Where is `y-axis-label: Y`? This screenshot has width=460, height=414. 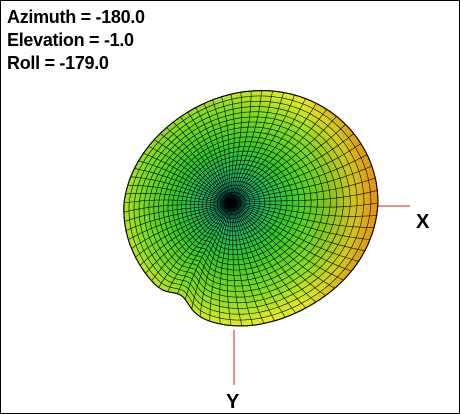 y-axis-label: Y is located at coordinates (233, 402).